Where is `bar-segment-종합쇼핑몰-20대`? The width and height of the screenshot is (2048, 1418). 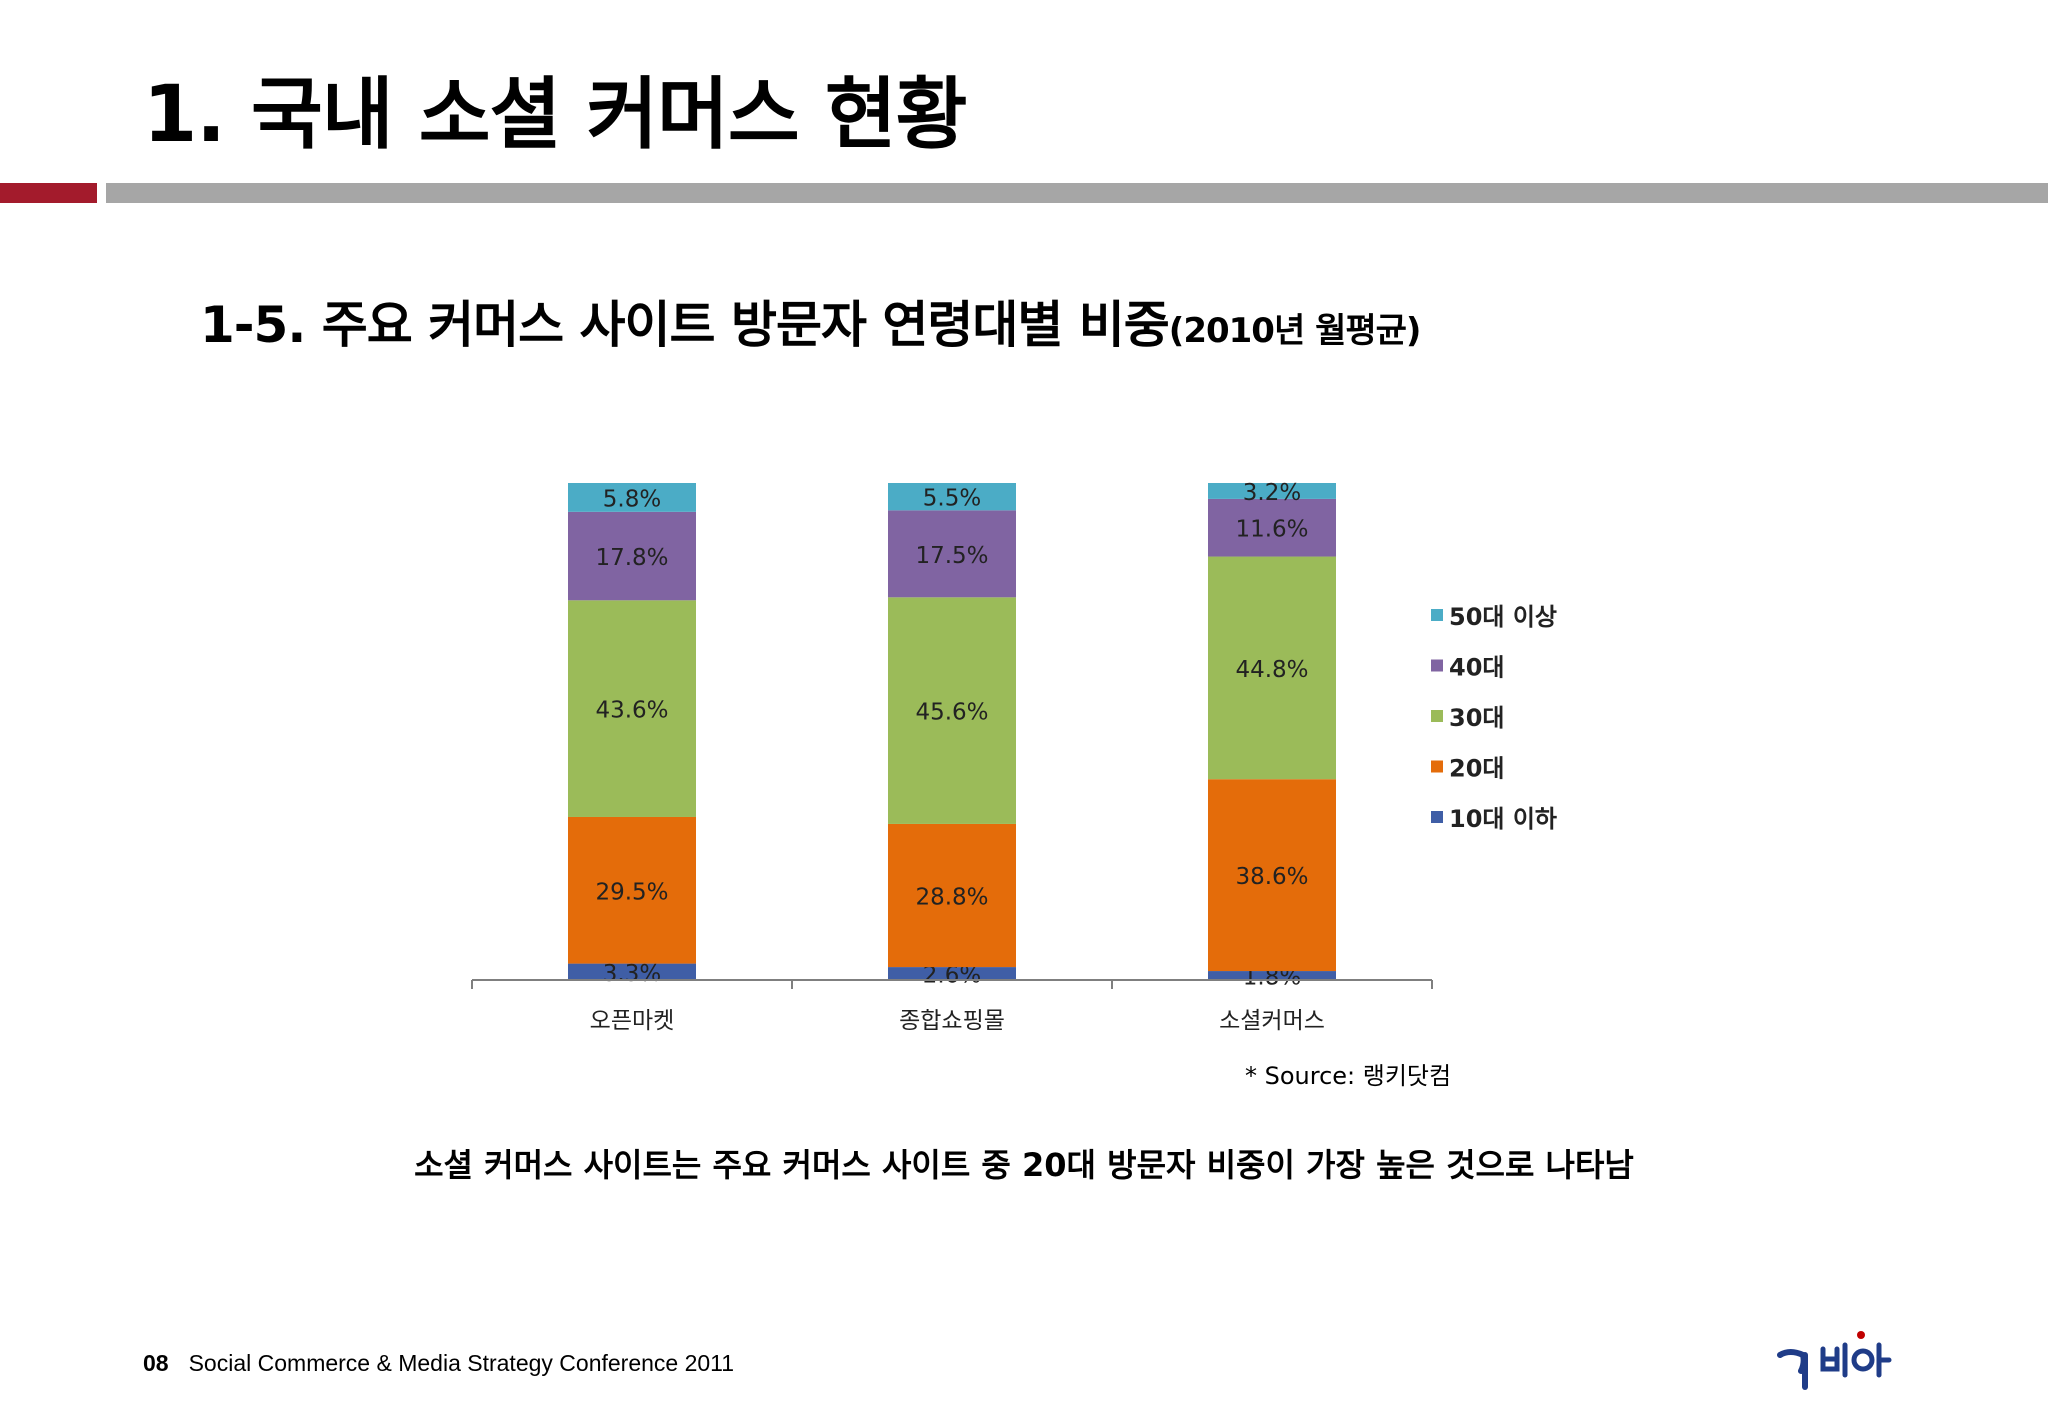 bar-segment-종합쇼핑몰-20대 is located at coordinates (952, 895).